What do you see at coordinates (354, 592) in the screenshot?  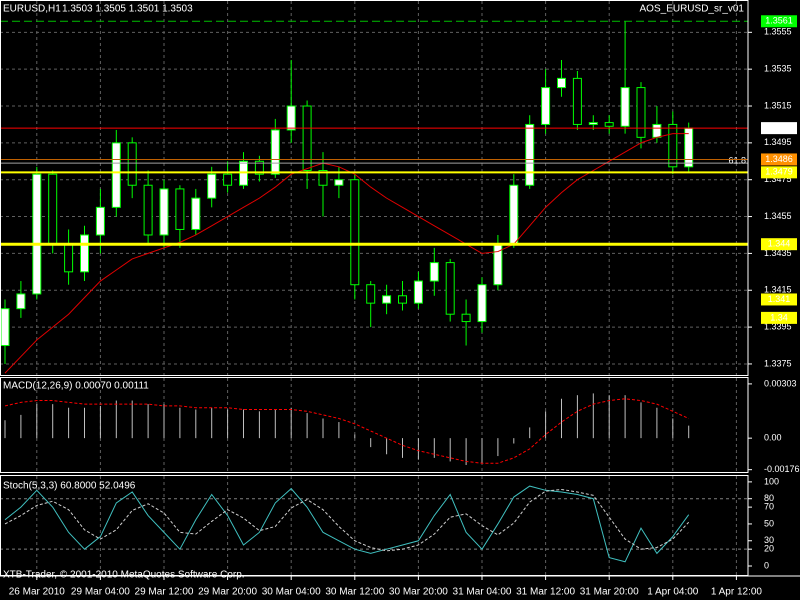 I see `x-tick-label: 30 Mar 12:00` at bounding box center [354, 592].